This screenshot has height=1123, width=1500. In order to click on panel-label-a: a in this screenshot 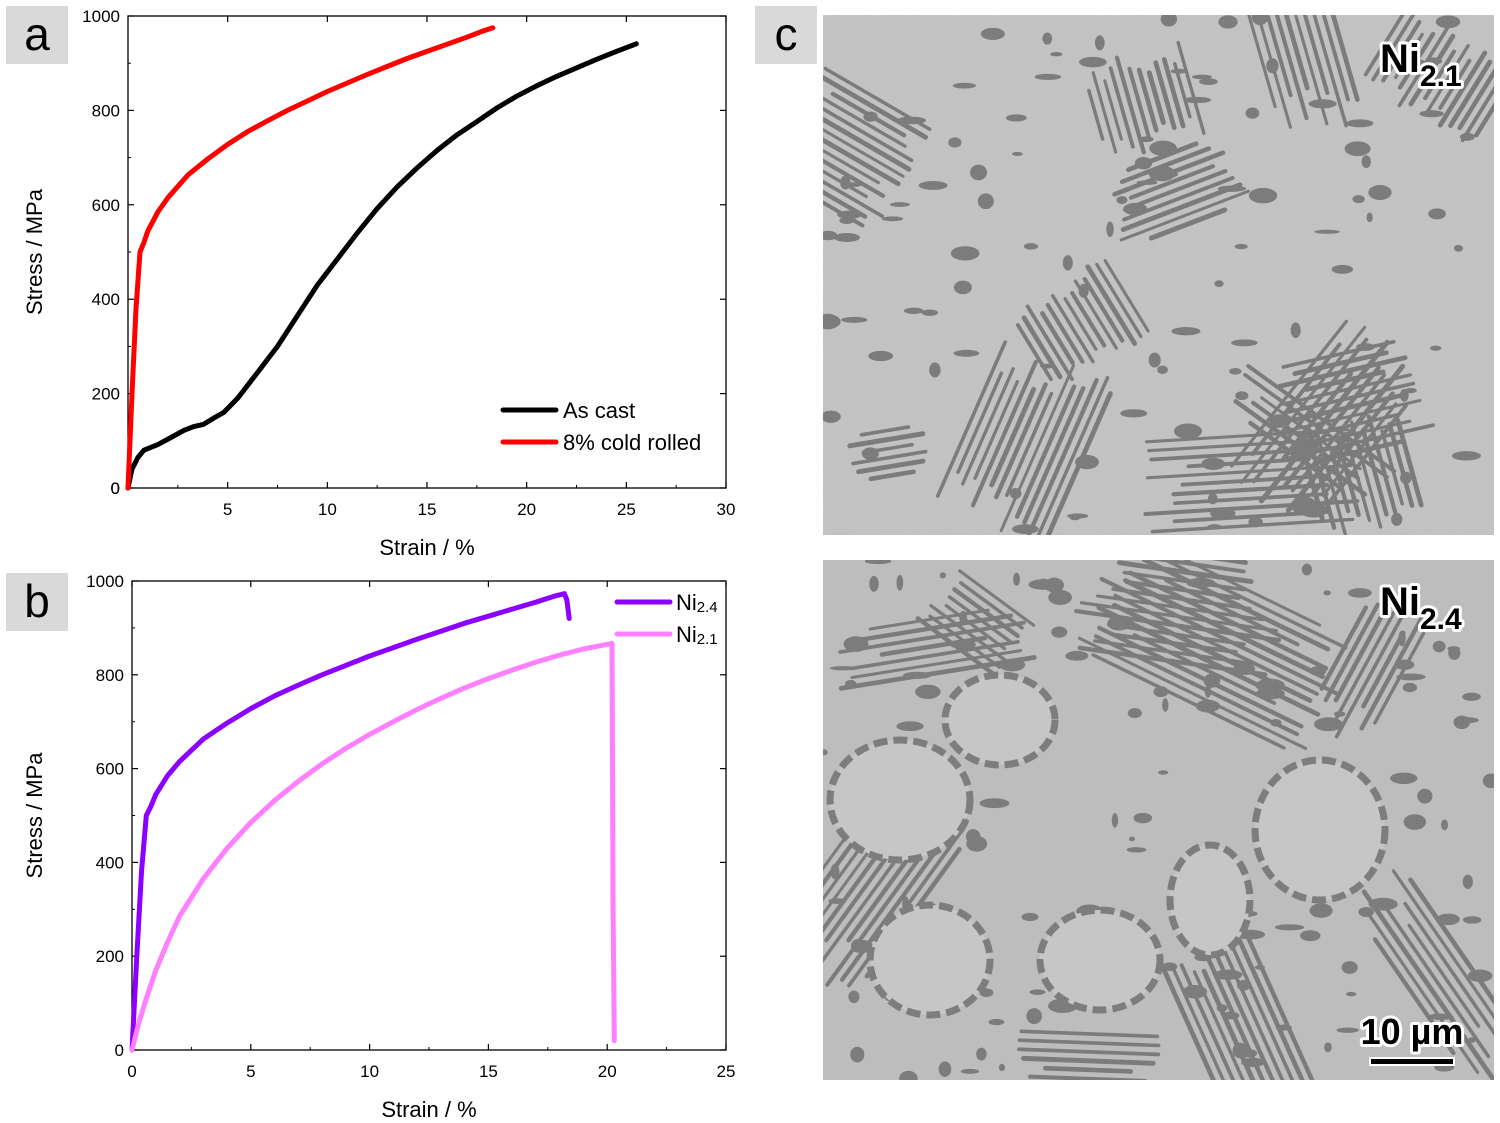, I will do `click(37, 35)`.